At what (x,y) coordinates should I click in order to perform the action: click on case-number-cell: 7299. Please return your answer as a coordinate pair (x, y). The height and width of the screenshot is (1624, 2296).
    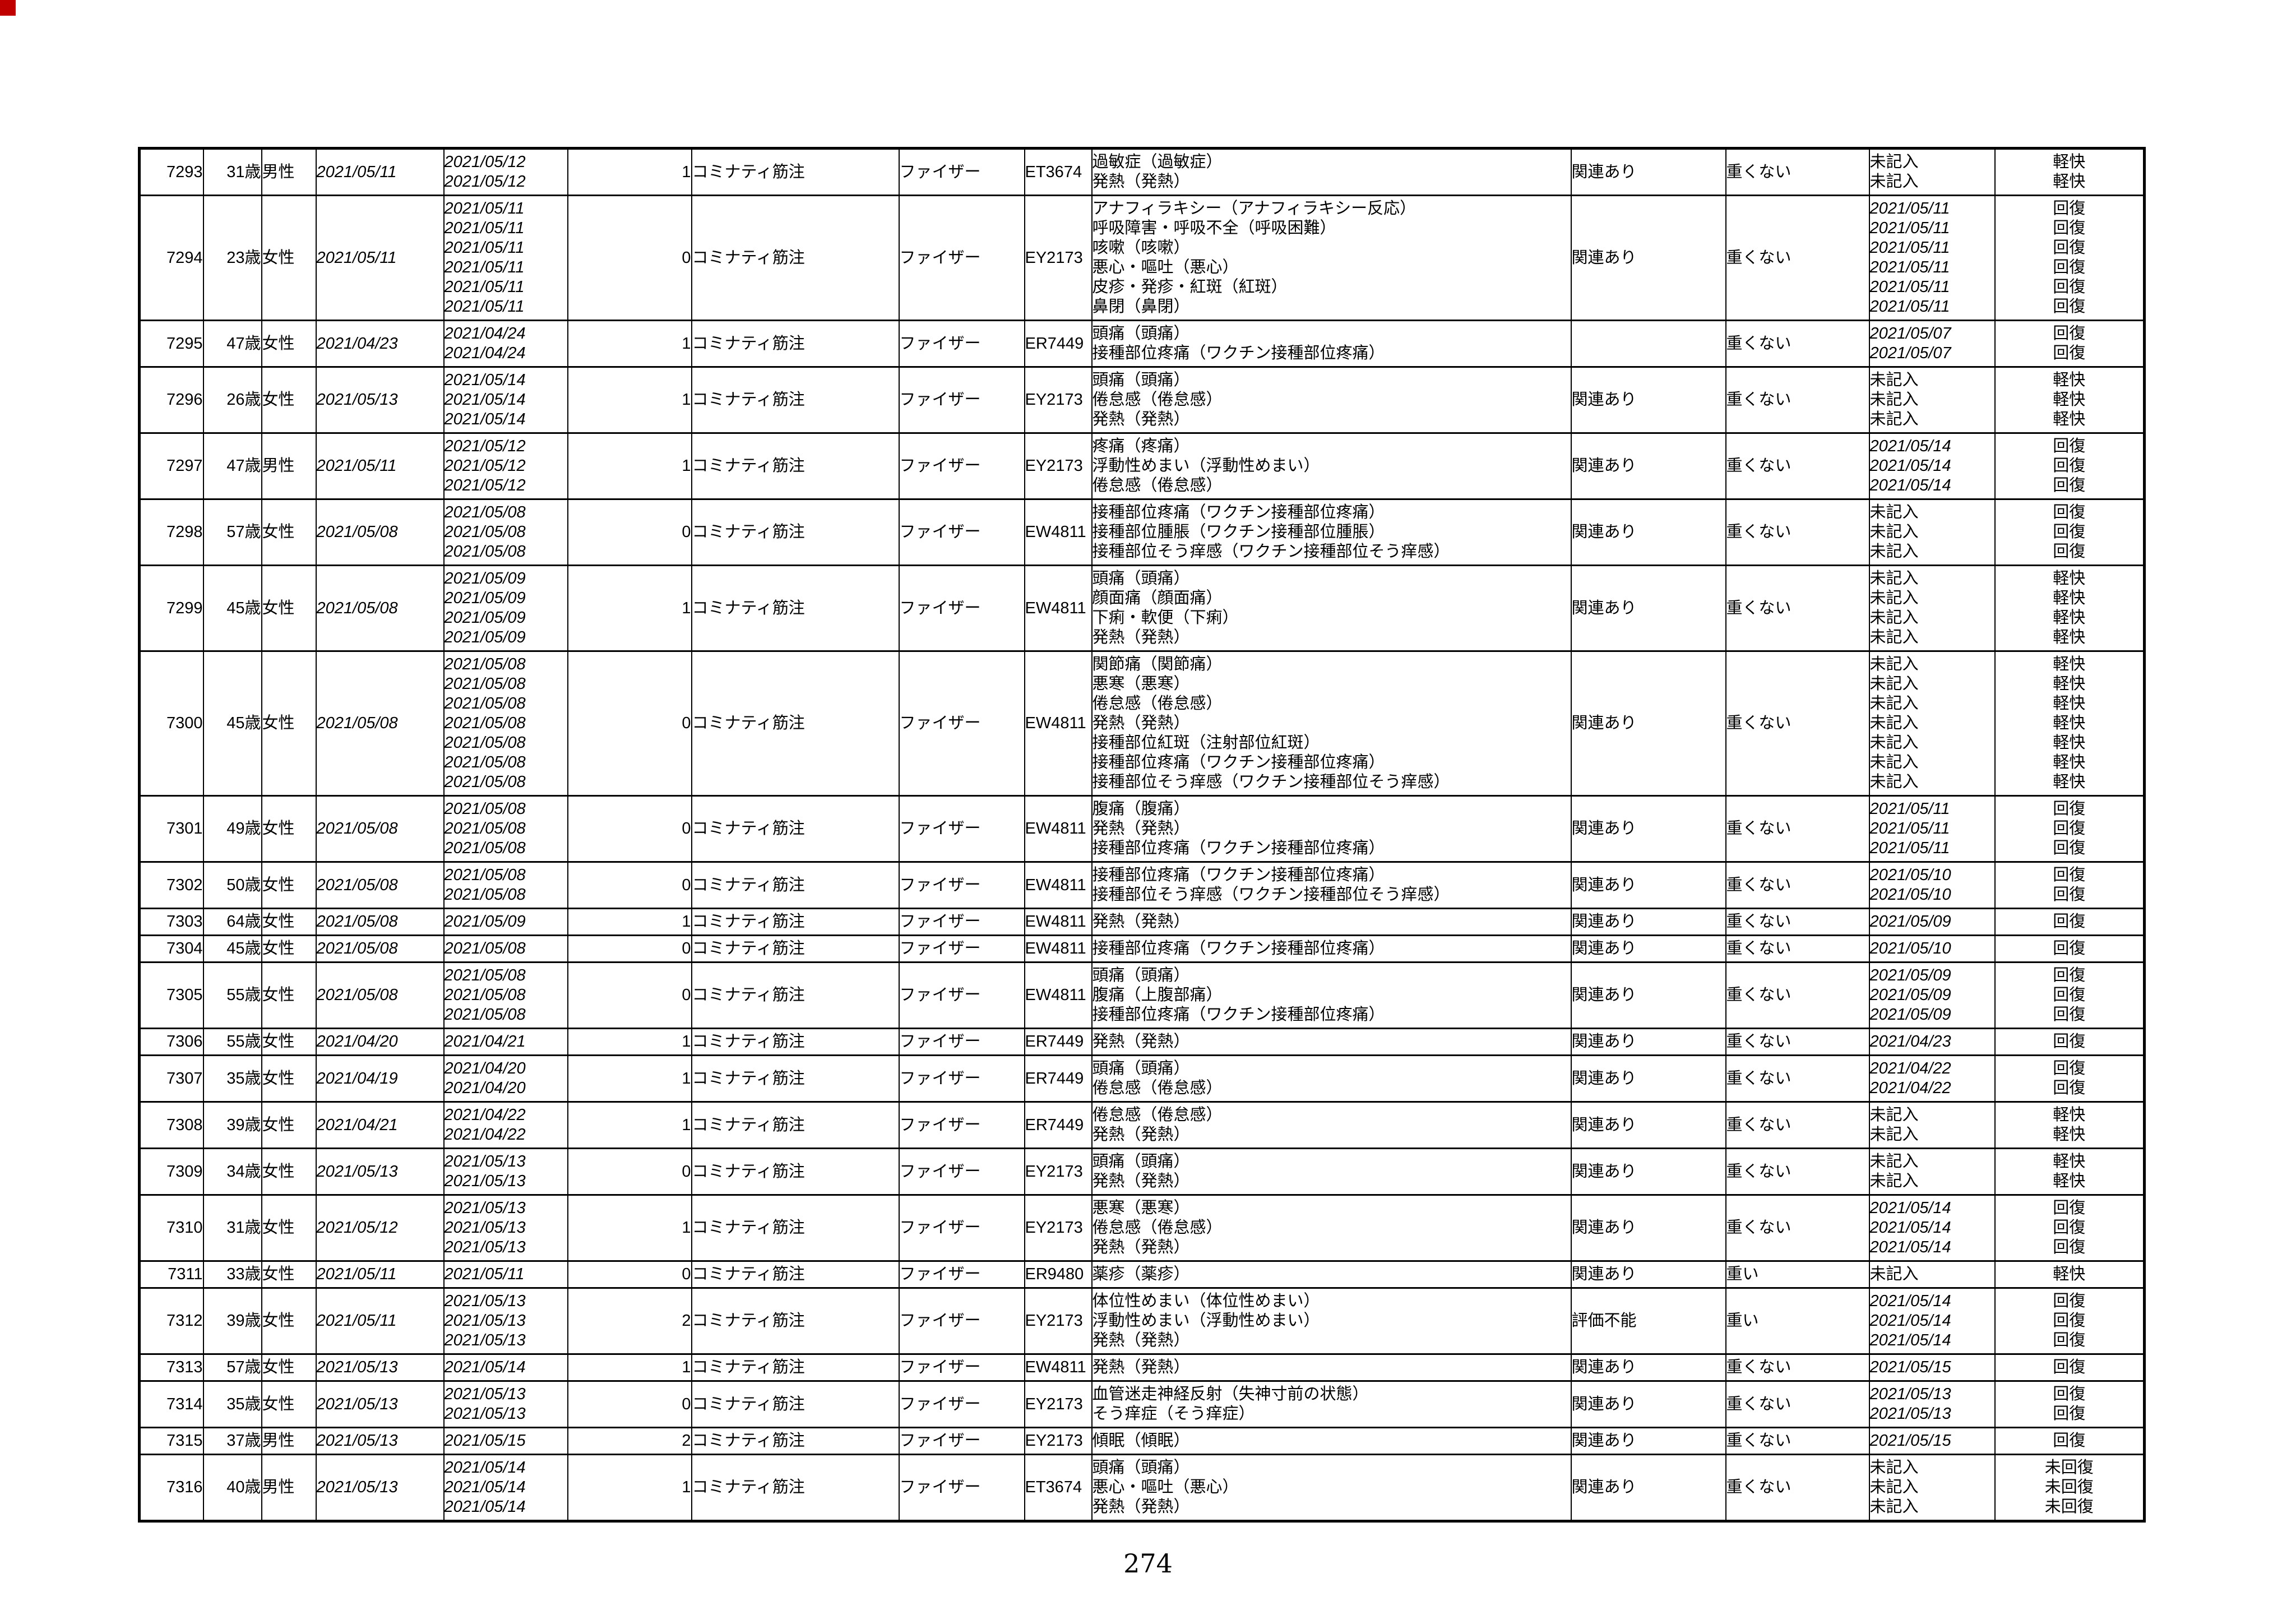
    Looking at the image, I should click on (171, 608).